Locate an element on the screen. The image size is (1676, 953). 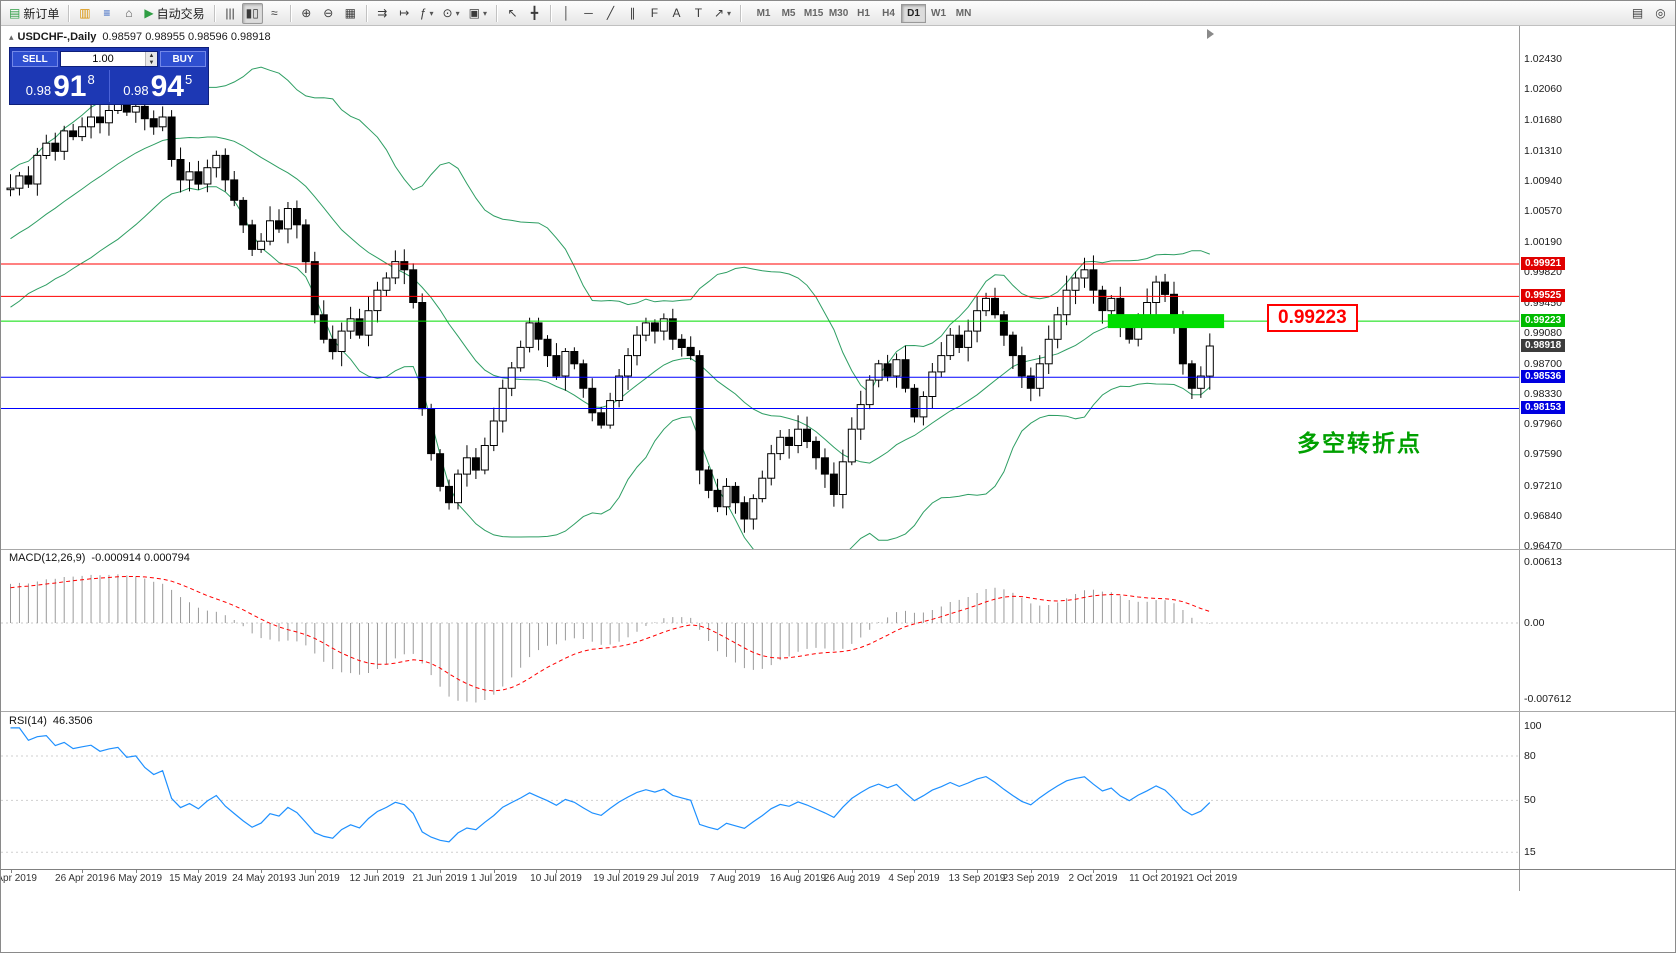
price-axis-label: 0.97590 is located at coordinates (1543, 454).